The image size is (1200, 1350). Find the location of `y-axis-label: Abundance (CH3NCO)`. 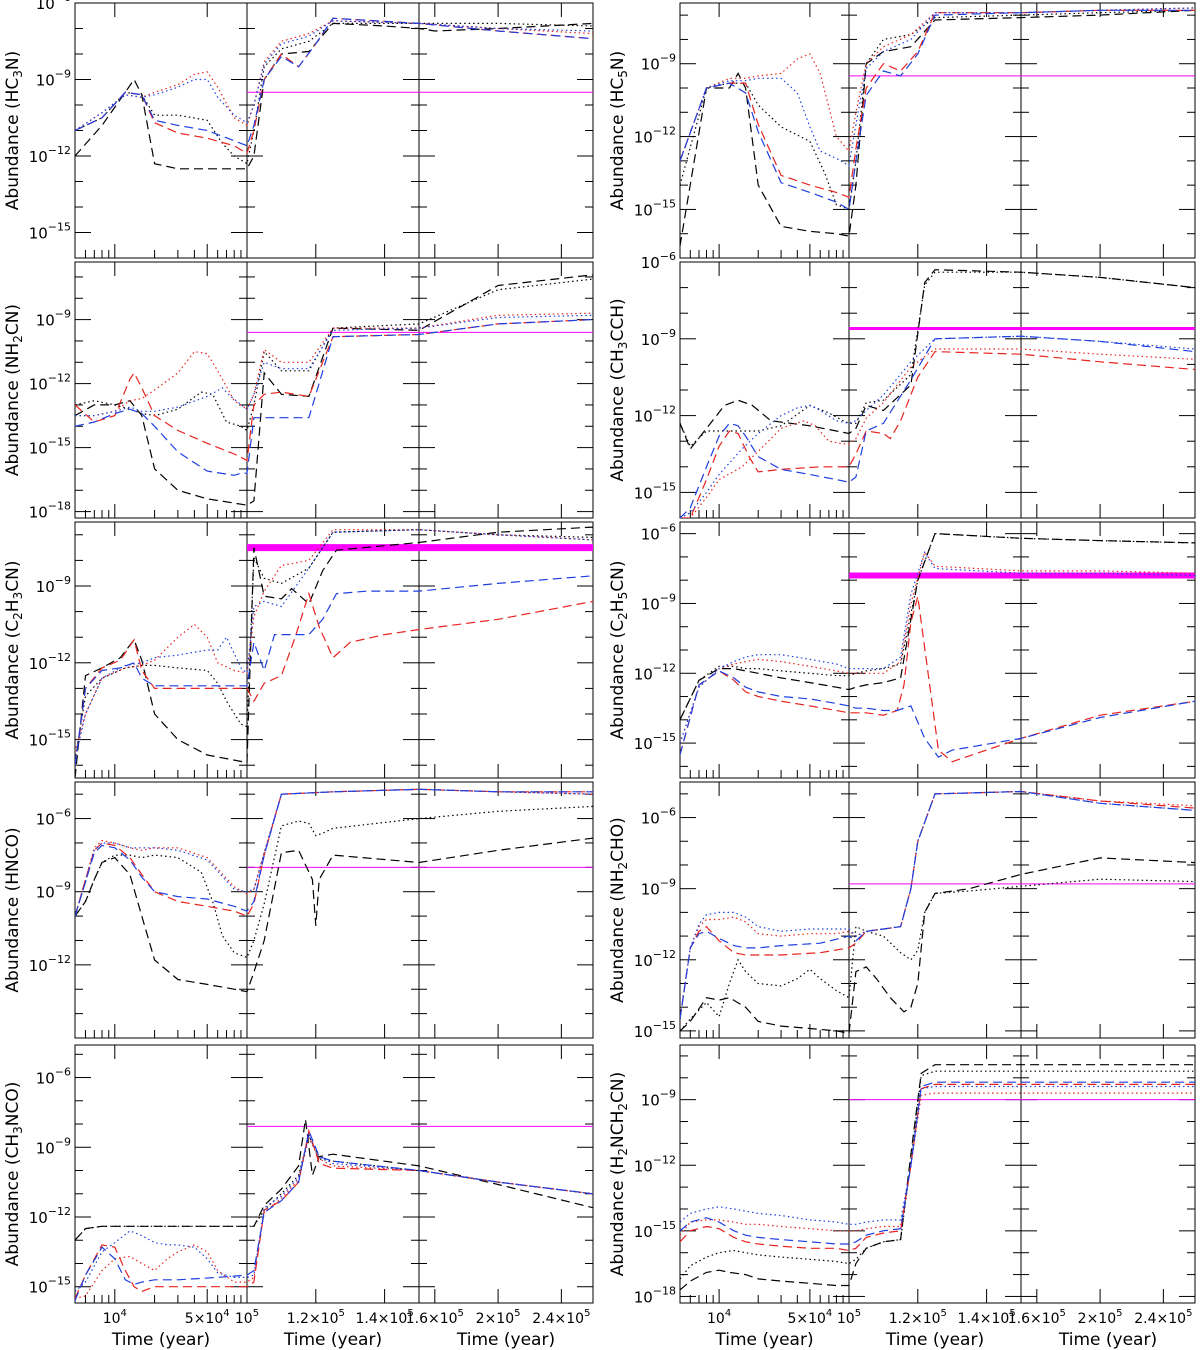

y-axis-label: Abundance (CH3NCO) is located at coordinates (14, 1174).